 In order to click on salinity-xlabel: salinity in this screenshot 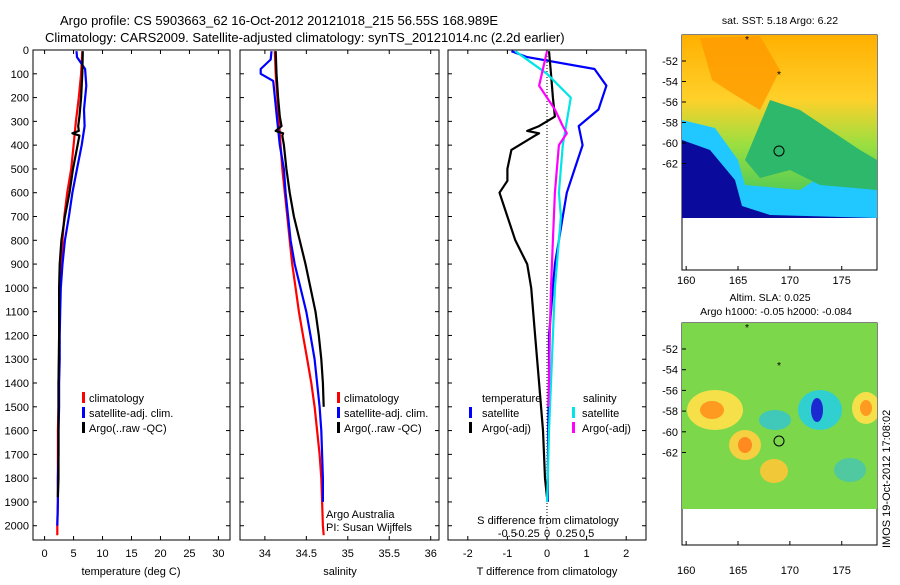, I will do `click(340, 572)`.